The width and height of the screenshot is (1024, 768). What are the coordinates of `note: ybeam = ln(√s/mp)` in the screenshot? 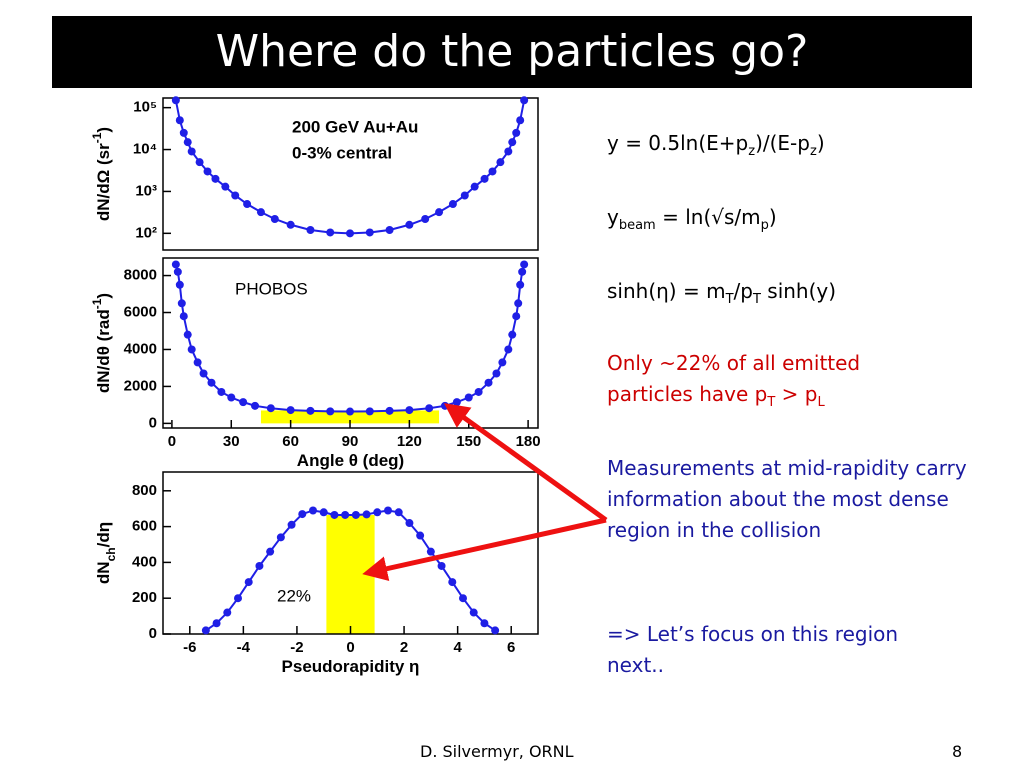 It's located at (692, 219).